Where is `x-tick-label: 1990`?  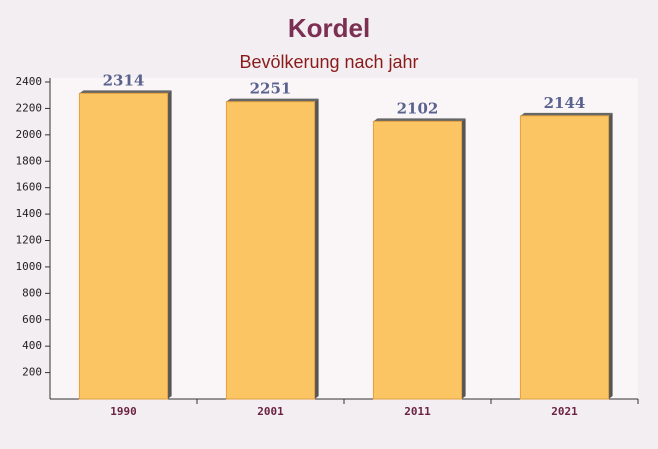 x-tick-label: 1990 is located at coordinates (123, 411).